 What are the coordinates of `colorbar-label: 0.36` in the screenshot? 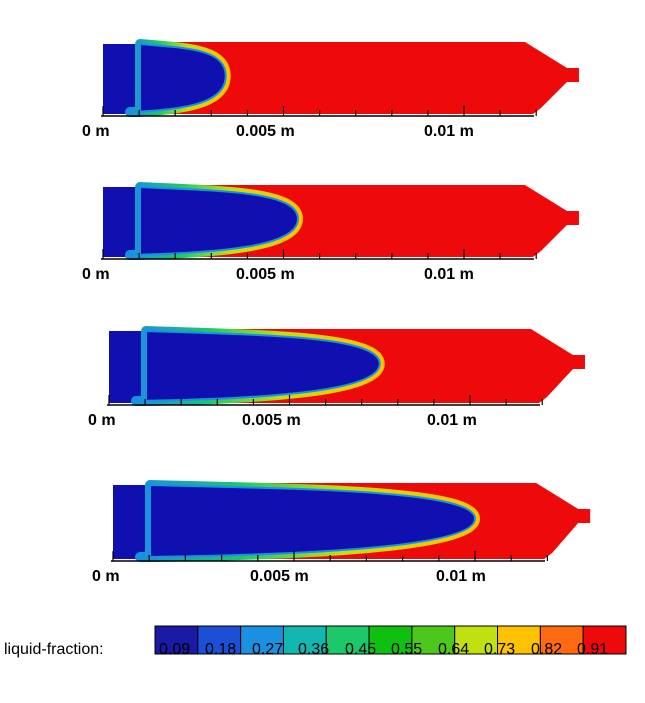 It's located at (313, 649).